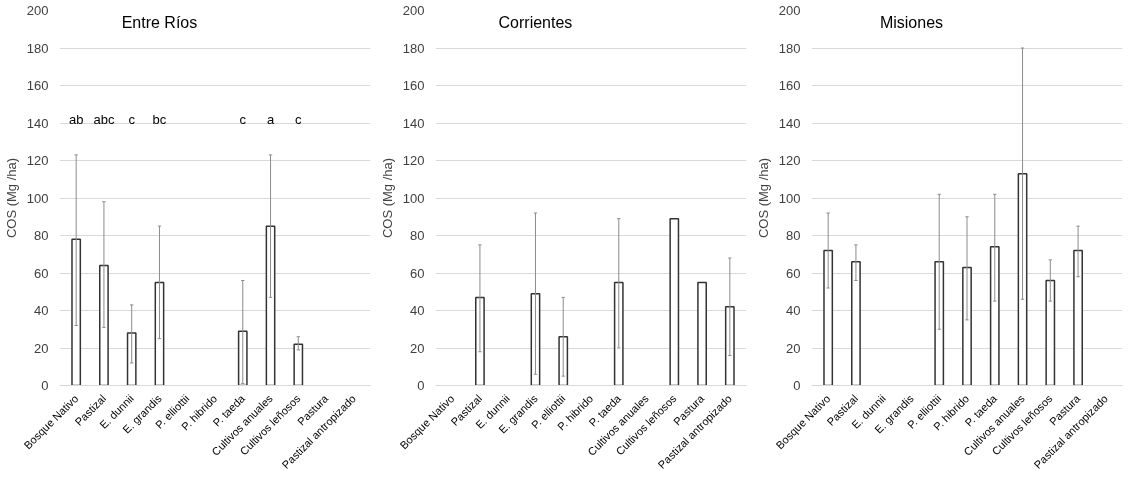  Describe the element at coordinates (76, 119) in the screenshot. I see `annotation: ab` at that location.